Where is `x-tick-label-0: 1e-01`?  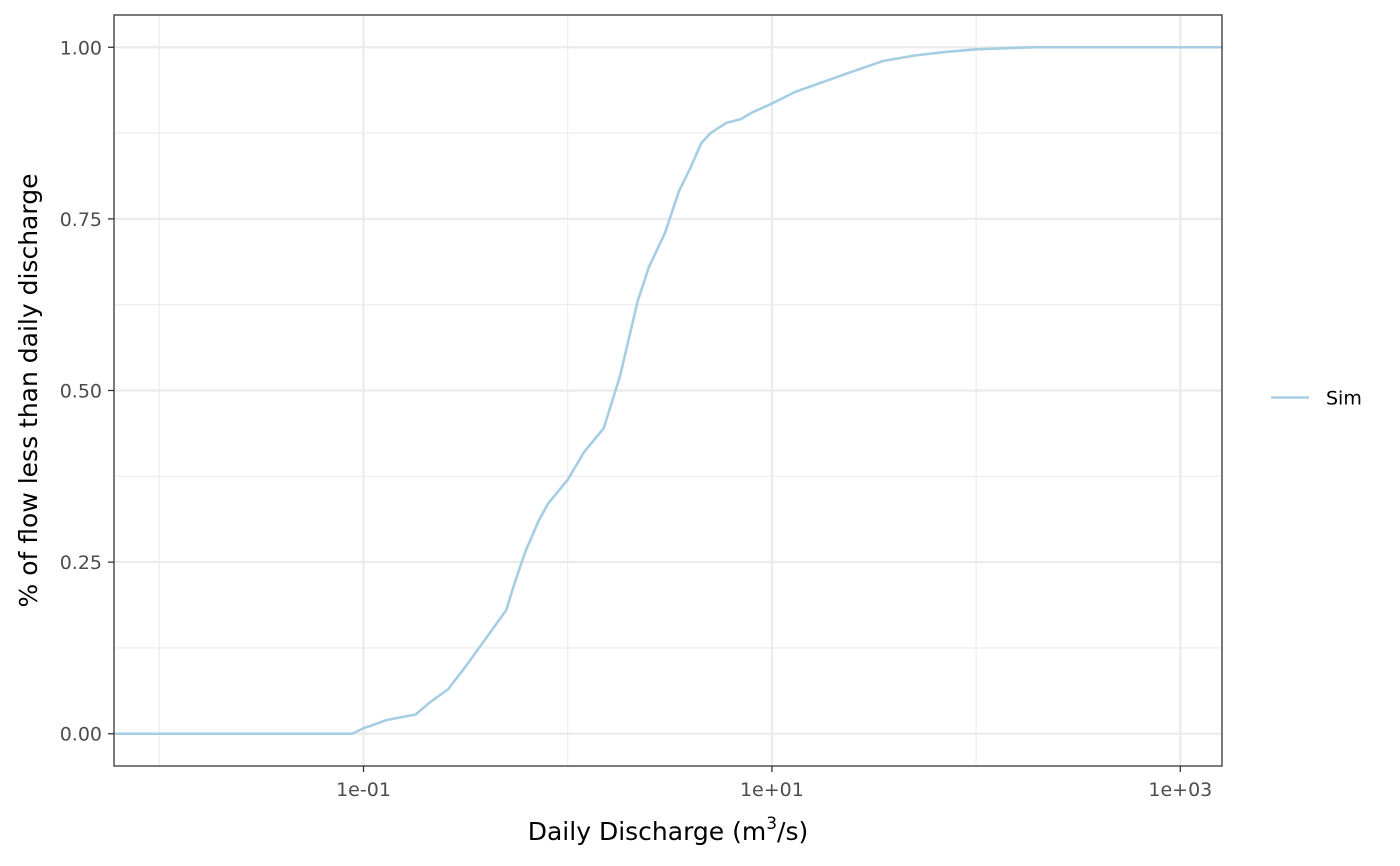 x-tick-label-0: 1e-01 is located at coordinates (363, 790).